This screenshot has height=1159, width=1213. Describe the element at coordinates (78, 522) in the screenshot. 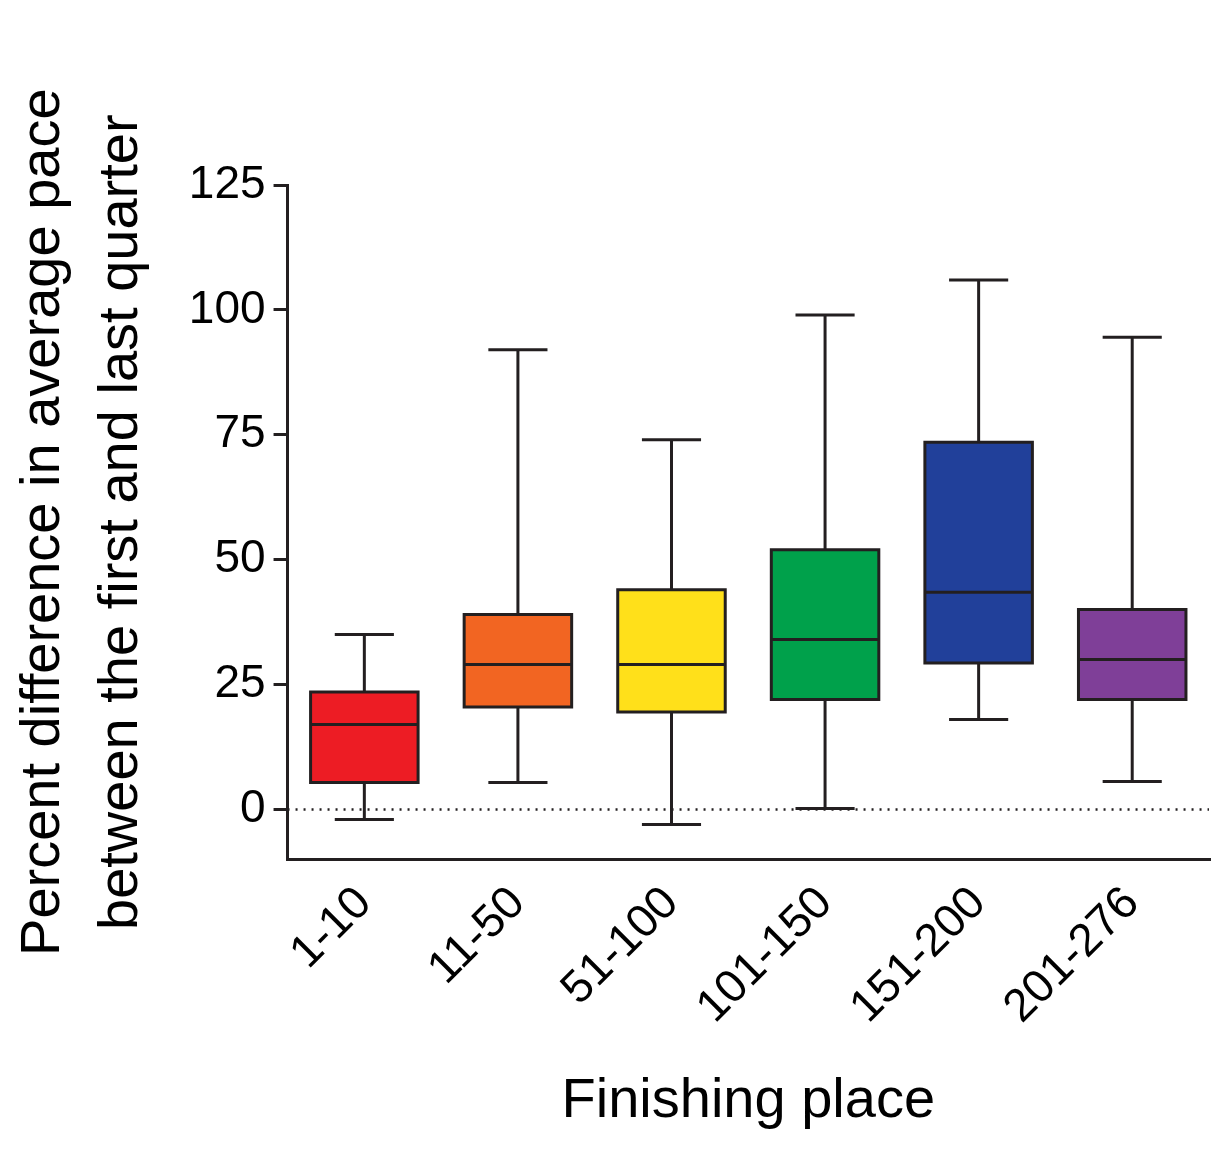

I see `y-axis-title: Percent difference in average pace between the first and last quarter` at that location.